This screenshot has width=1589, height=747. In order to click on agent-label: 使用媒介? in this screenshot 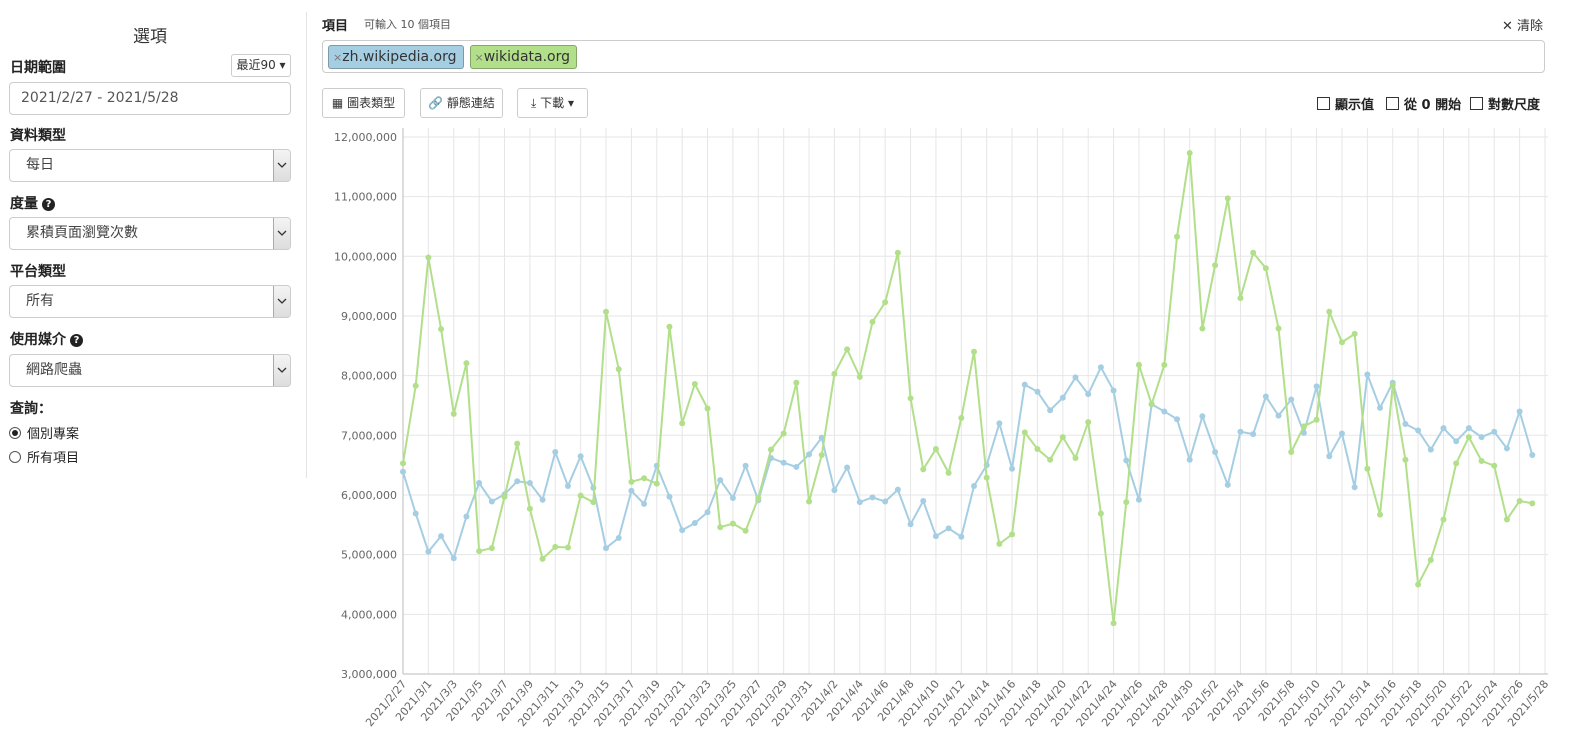, I will do `click(46, 339)`.